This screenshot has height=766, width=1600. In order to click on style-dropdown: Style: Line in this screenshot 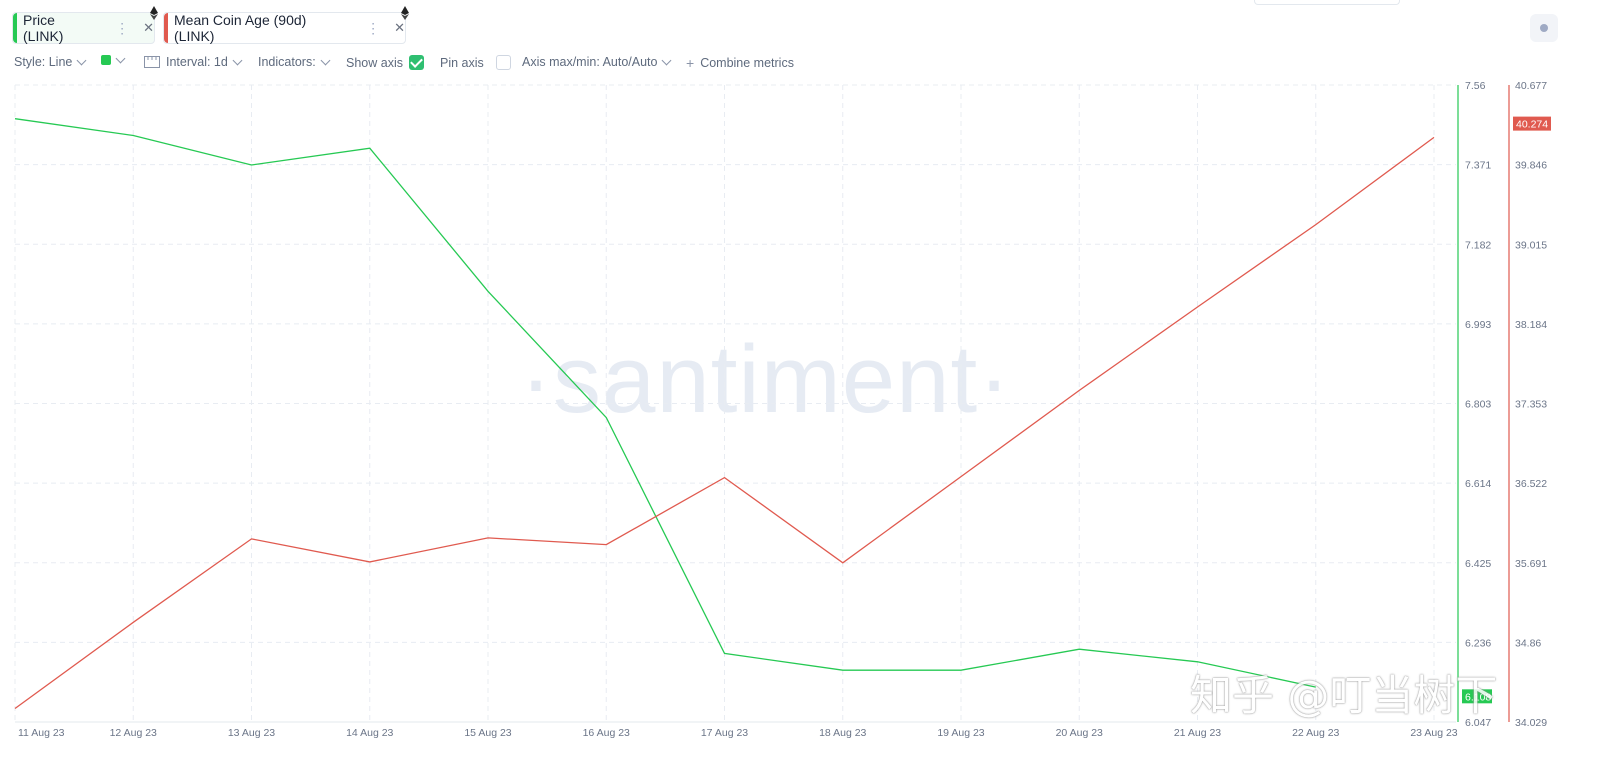, I will do `click(50, 62)`.